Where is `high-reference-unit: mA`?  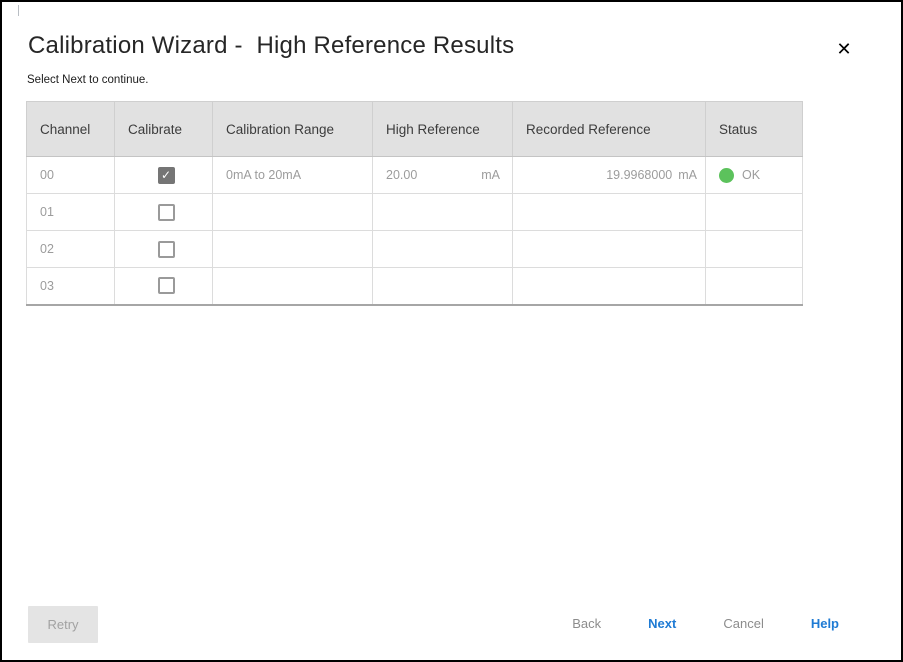
high-reference-unit: mA is located at coordinates (490, 175).